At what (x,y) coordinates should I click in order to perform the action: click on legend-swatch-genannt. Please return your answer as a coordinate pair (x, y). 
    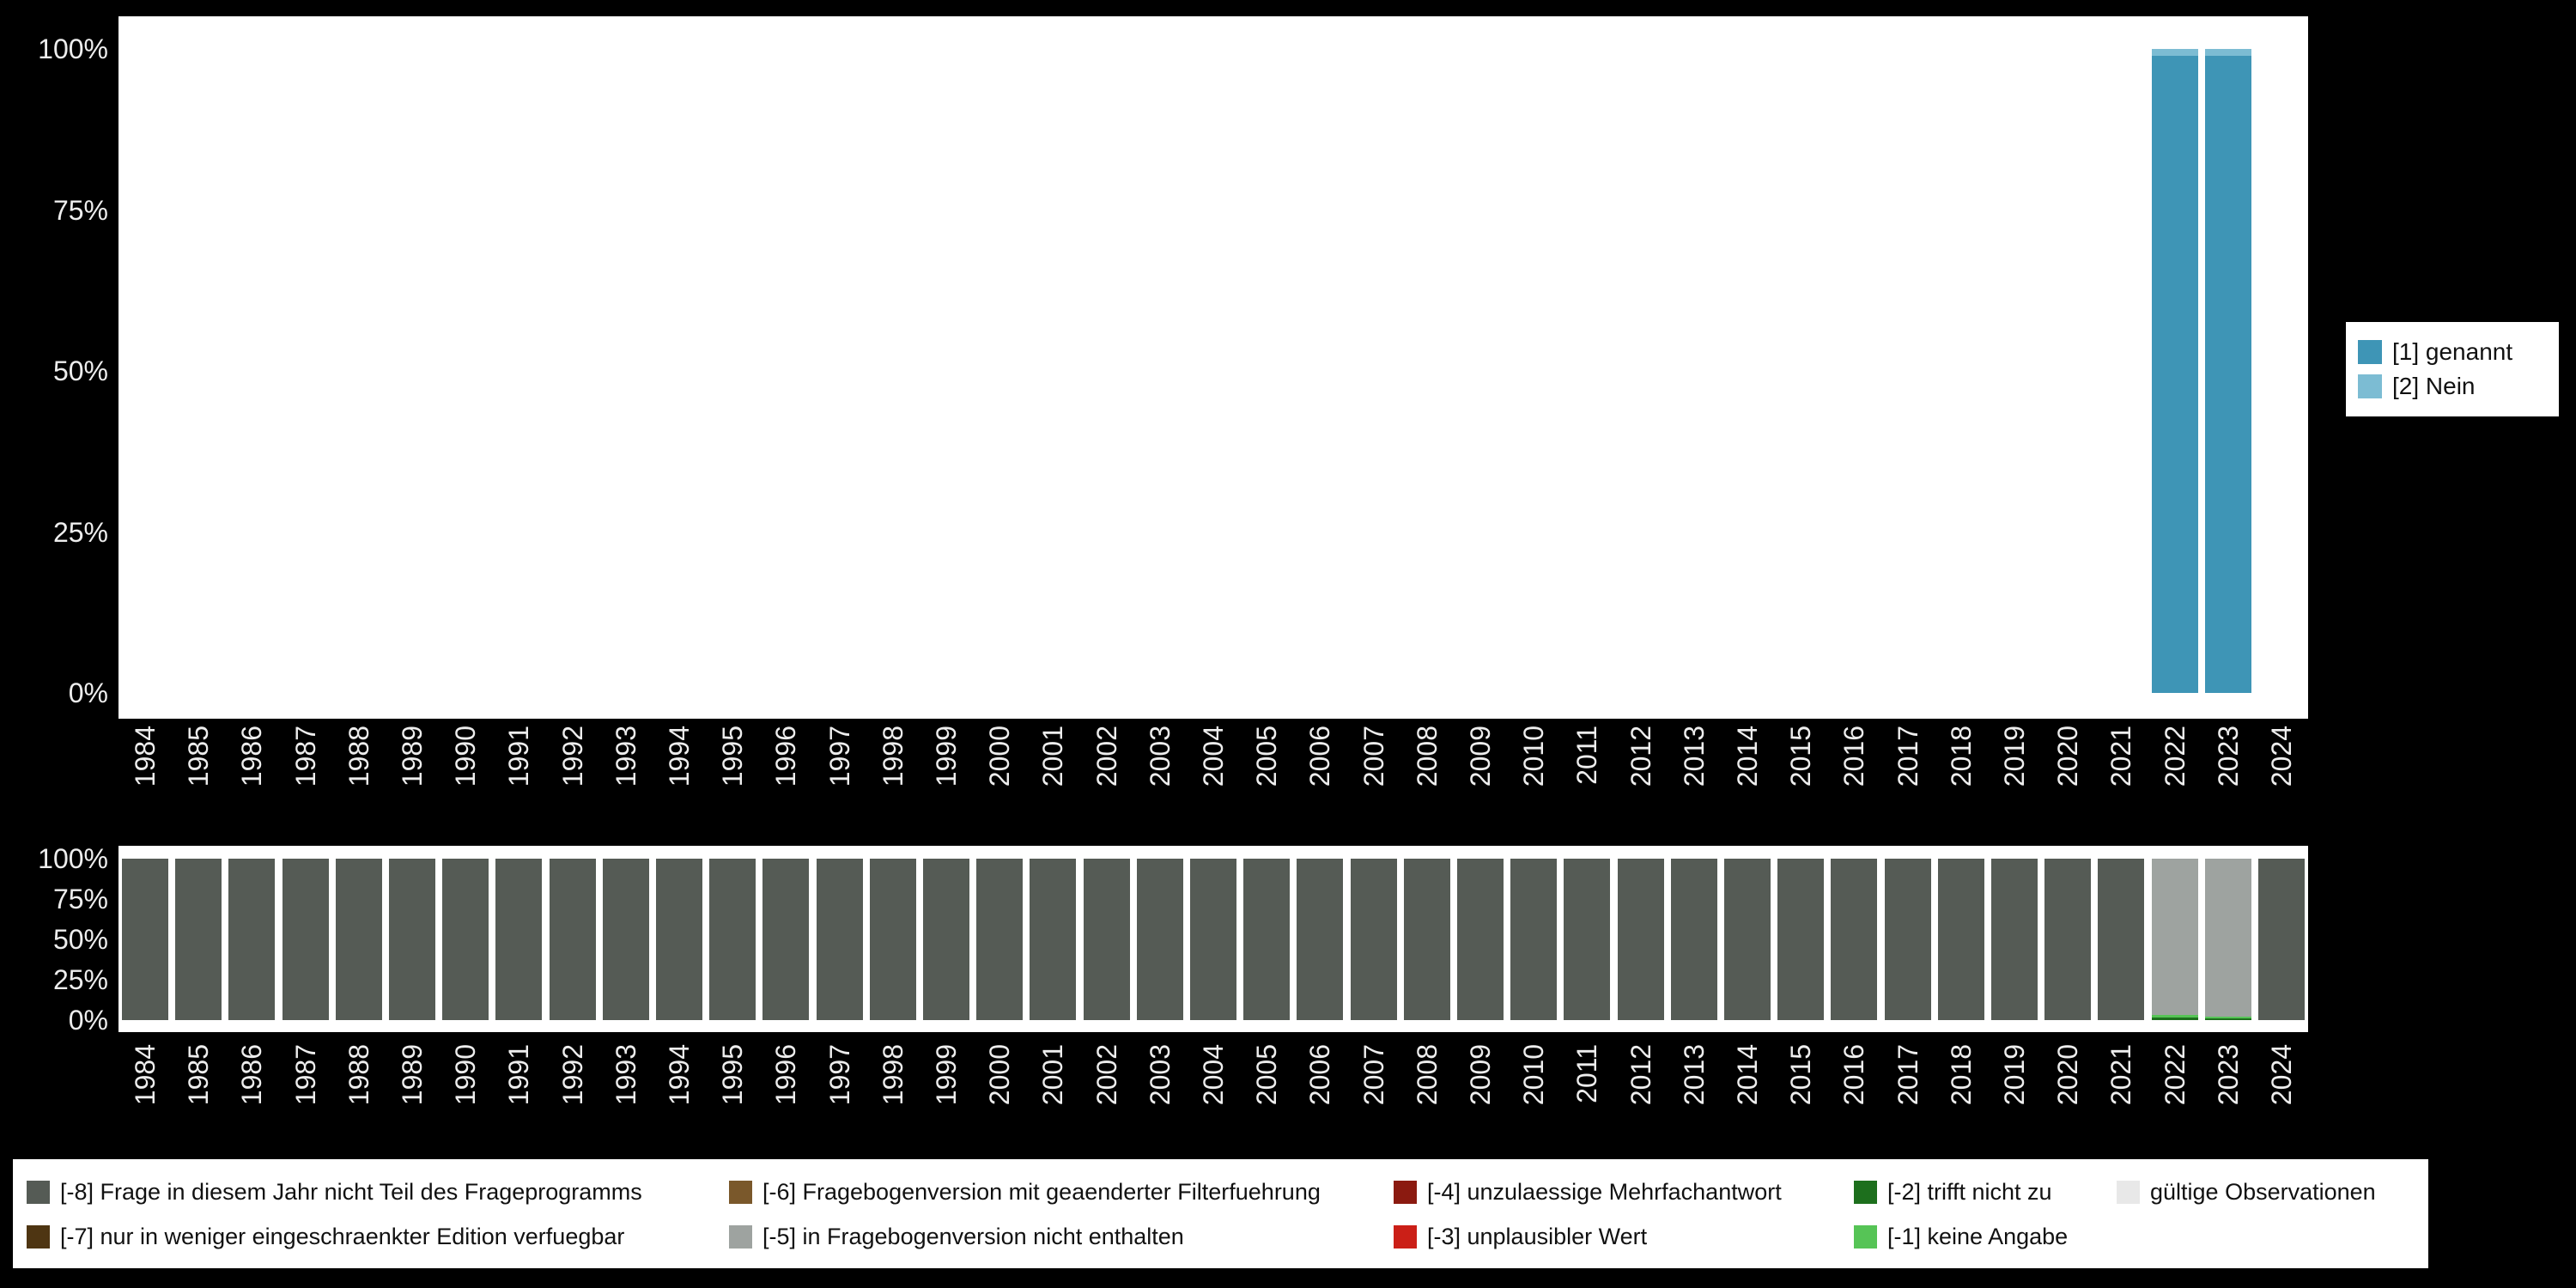
    Looking at the image, I should click on (2370, 352).